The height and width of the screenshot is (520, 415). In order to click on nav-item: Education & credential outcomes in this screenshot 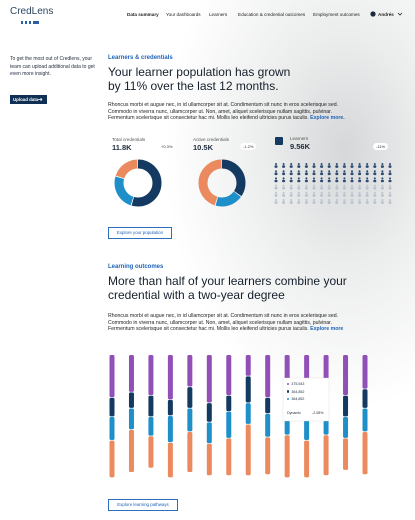, I will do `click(272, 14)`.